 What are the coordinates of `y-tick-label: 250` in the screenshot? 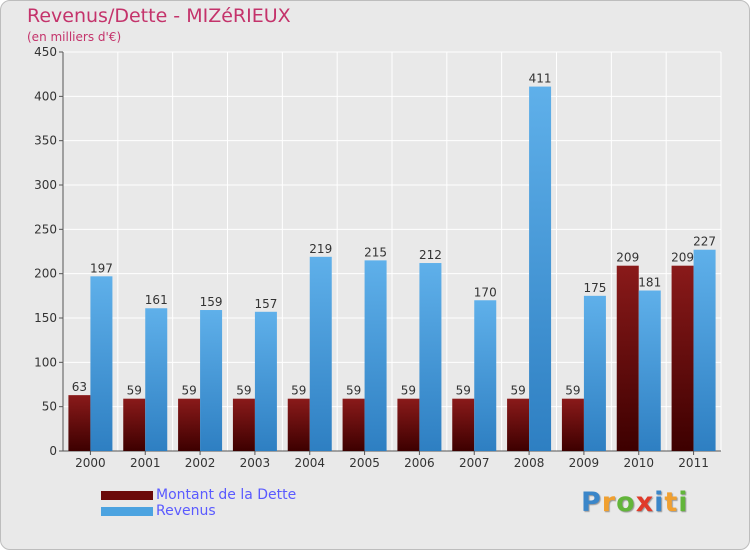 It's located at (45, 229).